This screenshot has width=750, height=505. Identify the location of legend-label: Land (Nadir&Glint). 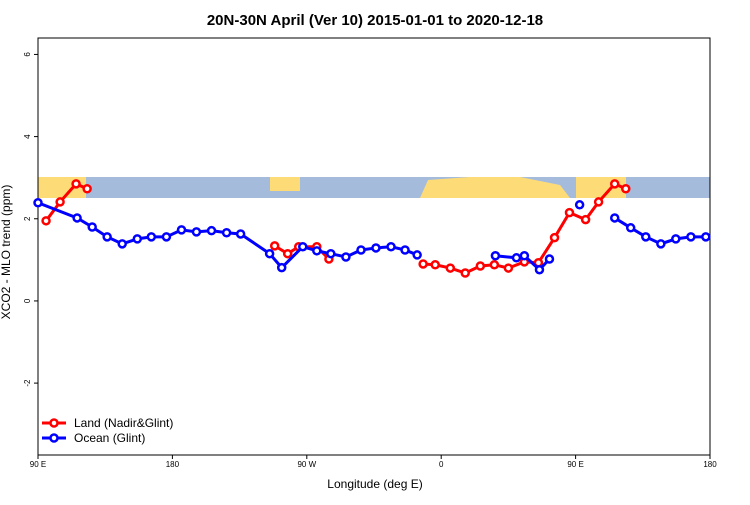
(123, 423).